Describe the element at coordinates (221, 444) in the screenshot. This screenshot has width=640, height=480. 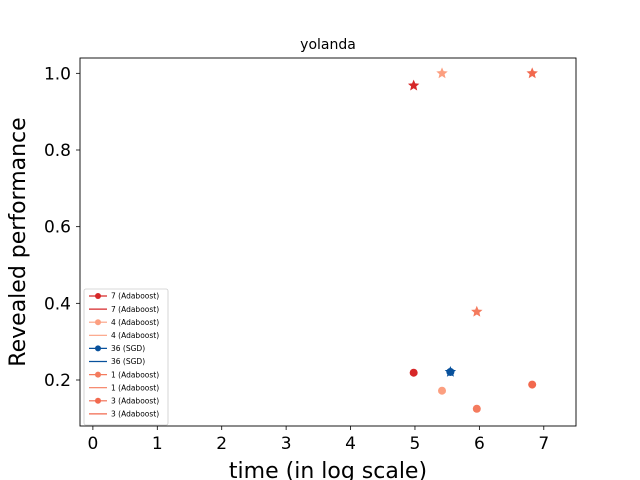
I see `x-tick-label: 2` at that location.